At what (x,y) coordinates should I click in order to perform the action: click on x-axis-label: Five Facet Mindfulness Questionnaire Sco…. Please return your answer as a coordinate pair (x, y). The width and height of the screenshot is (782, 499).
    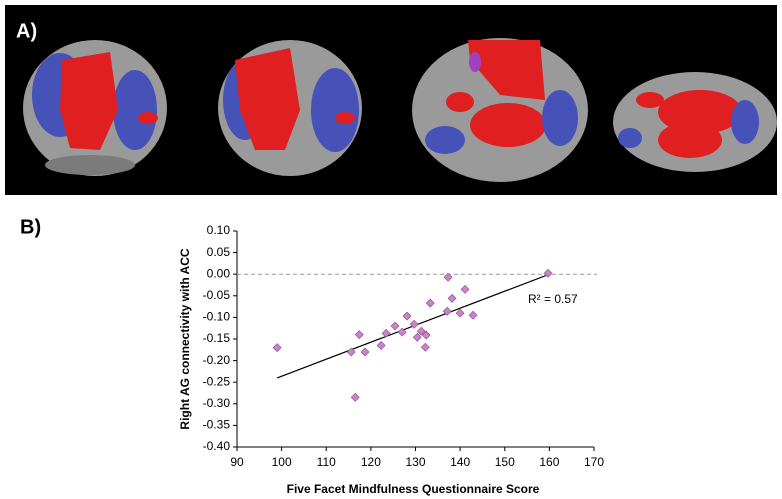
    Looking at the image, I should click on (413, 489).